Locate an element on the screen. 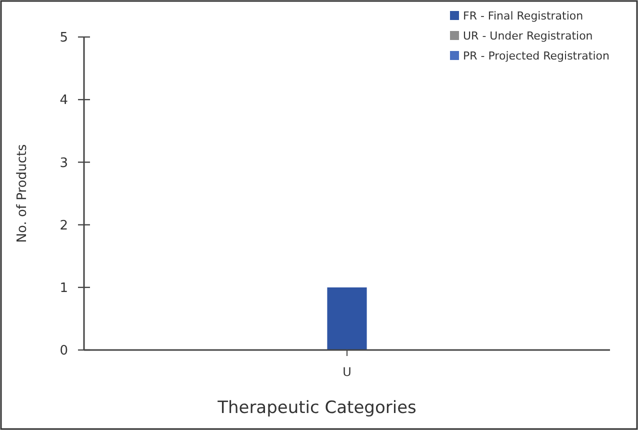  y-tick-label: 1 is located at coordinates (64, 288).